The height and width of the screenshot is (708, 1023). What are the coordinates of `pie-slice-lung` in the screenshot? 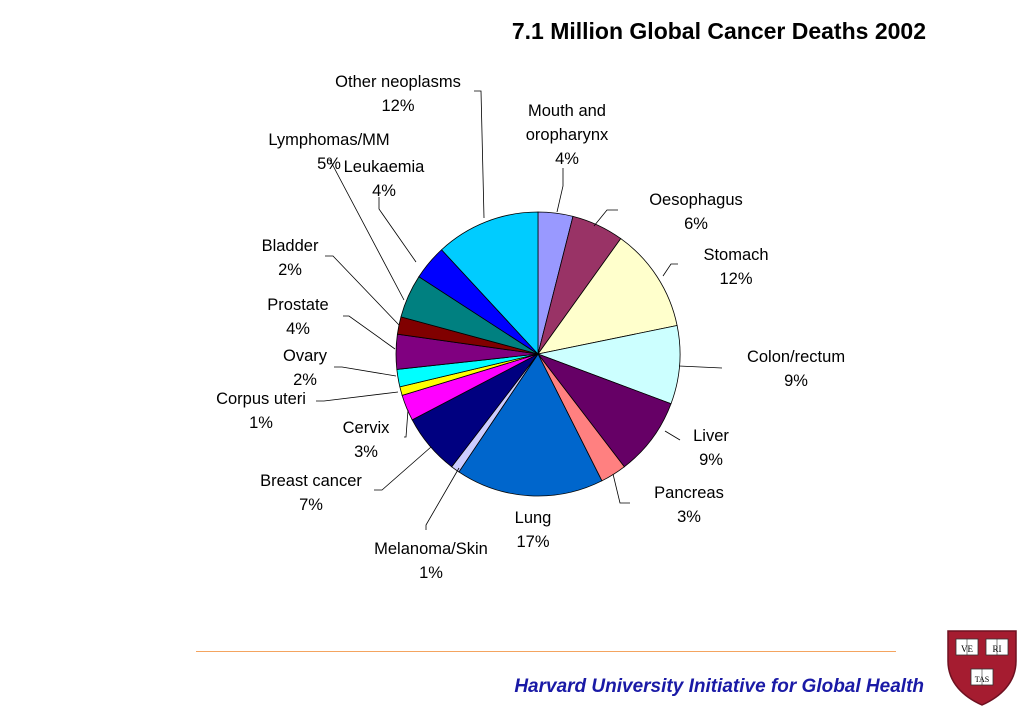 It's located at (530, 425).